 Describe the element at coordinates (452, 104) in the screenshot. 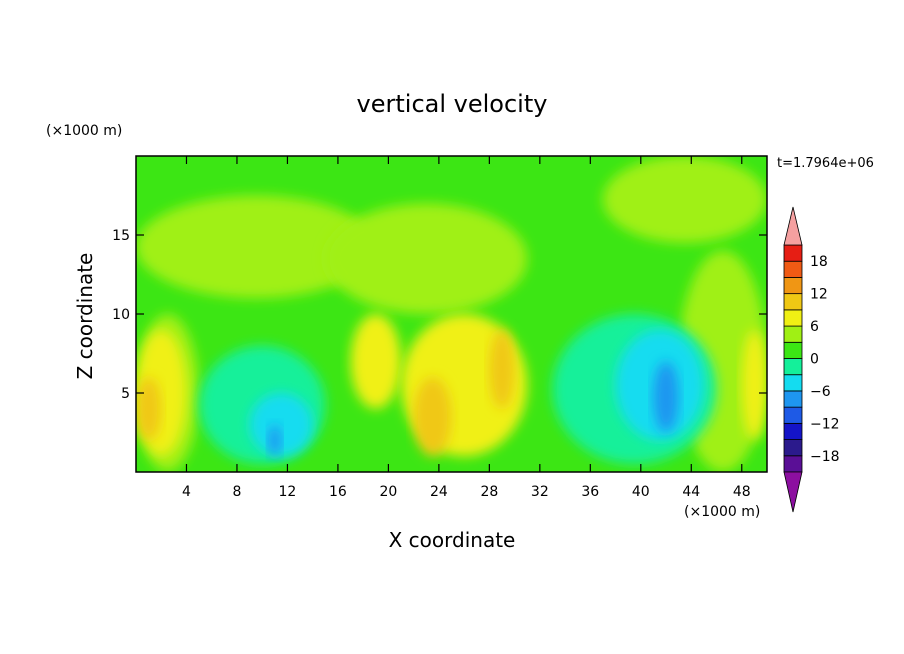

I see `chart-title: vertical velocity` at that location.